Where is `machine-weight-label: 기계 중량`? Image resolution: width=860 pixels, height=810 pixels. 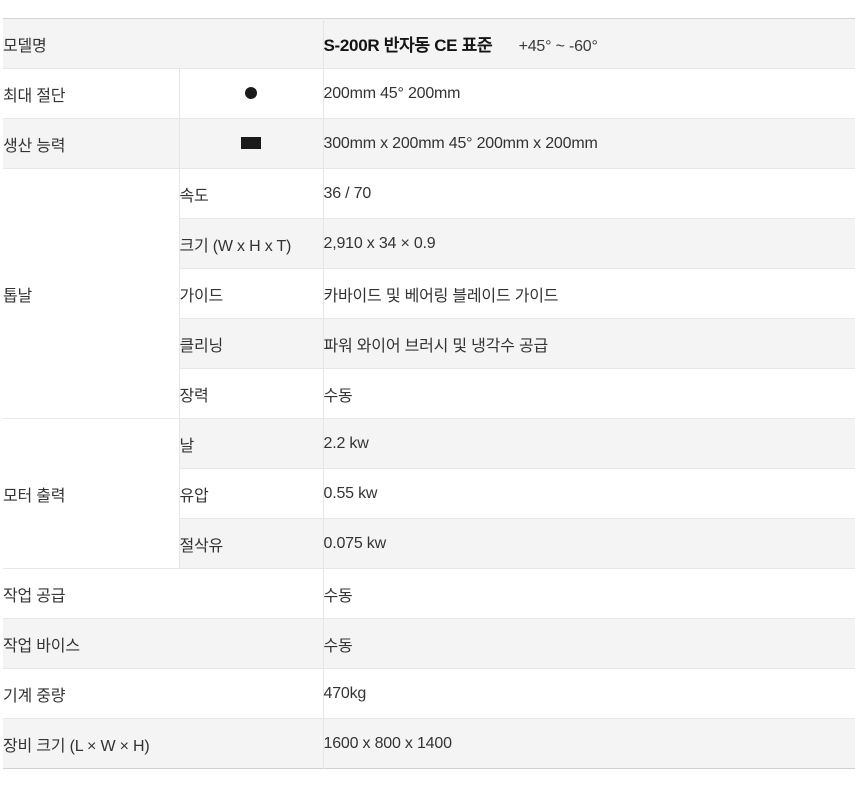 machine-weight-label: 기계 중량 is located at coordinates (163, 693).